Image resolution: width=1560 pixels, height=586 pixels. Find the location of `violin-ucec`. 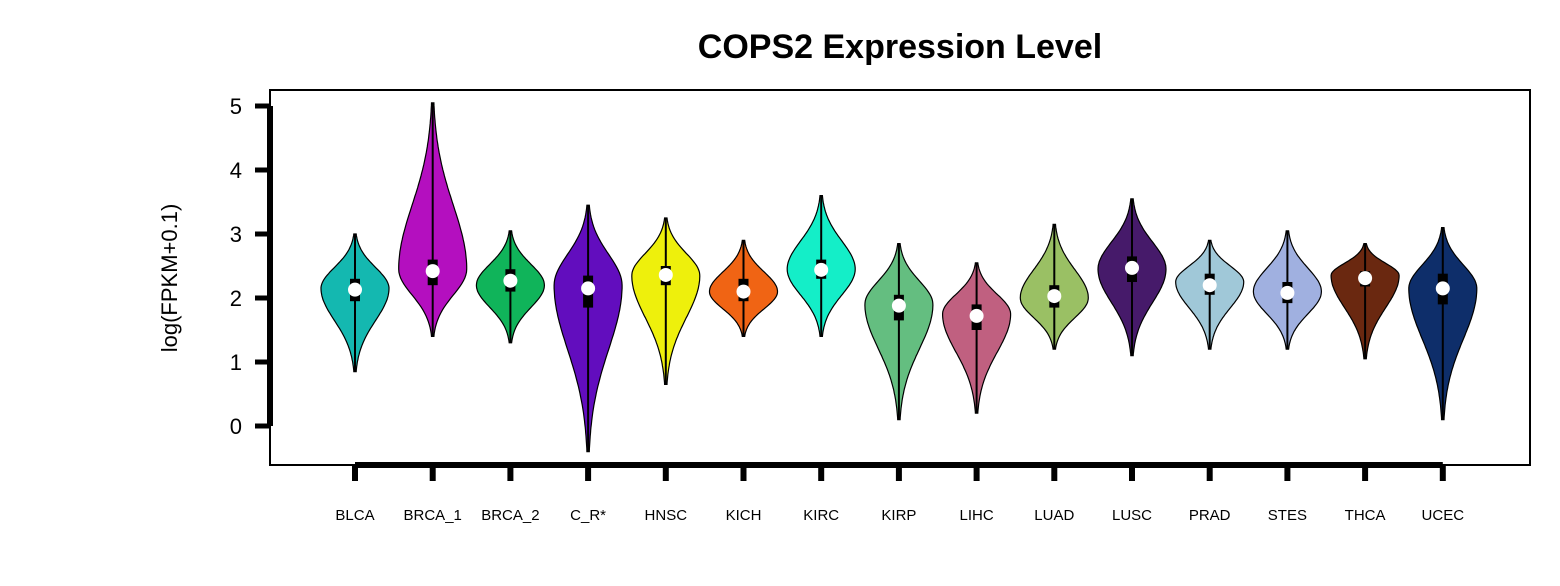

violin-ucec is located at coordinates (1443, 324).